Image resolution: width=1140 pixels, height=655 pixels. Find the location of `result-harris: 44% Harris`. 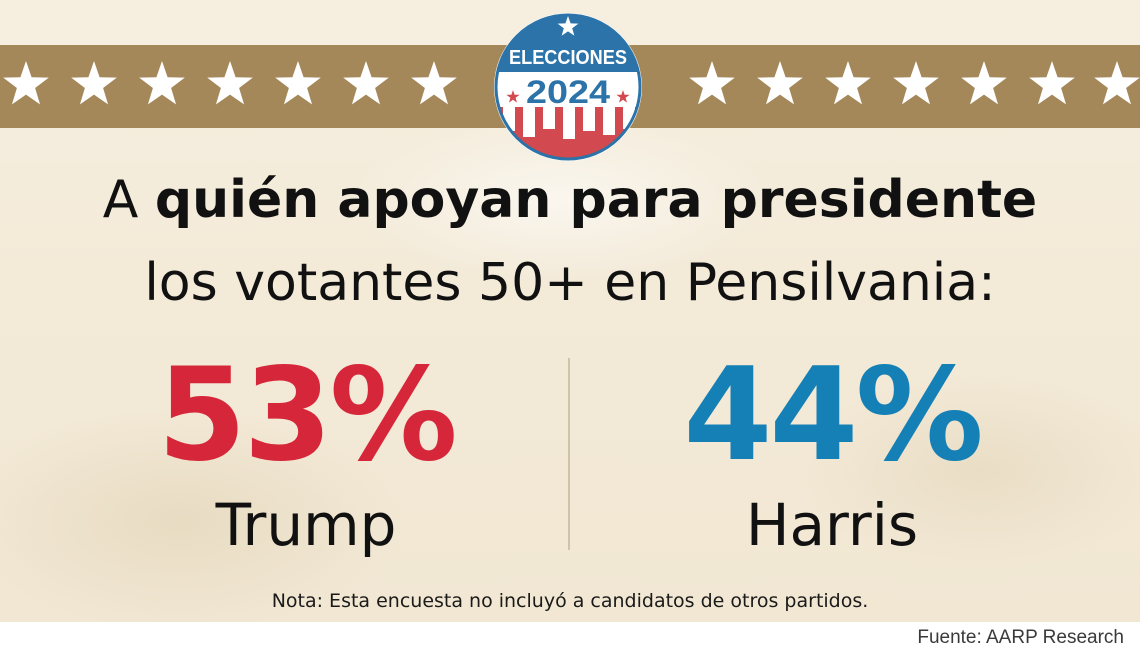

result-harris: 44% Harris is located at coordinates (832, 455).